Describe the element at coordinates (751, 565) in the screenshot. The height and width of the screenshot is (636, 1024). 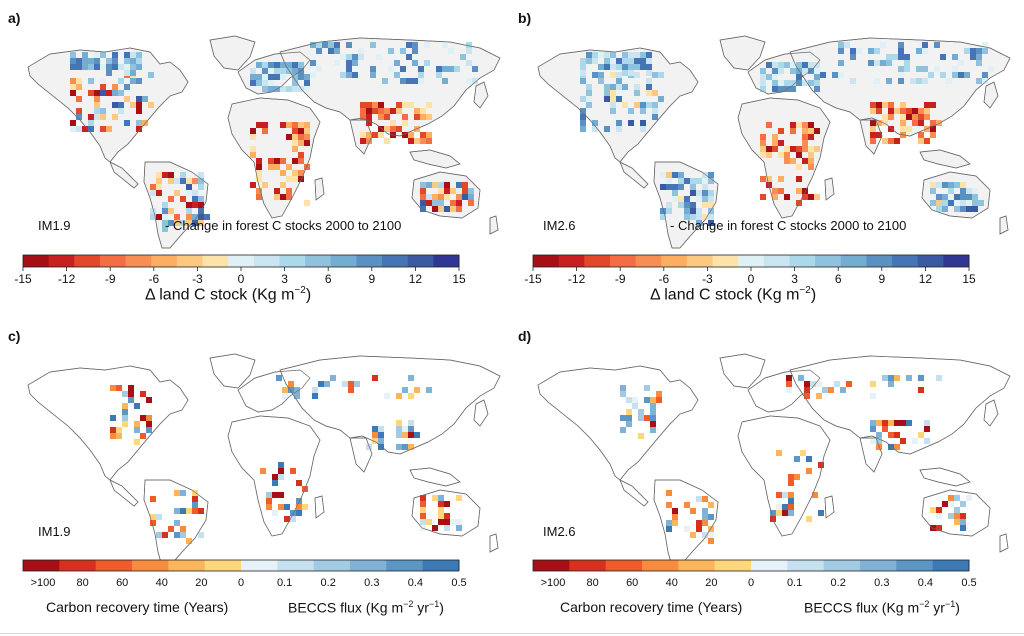
I see `colorbar-frame` at that location.